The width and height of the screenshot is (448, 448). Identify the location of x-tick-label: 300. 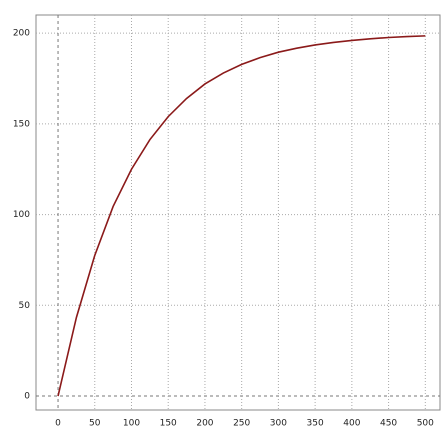
(278, 424).